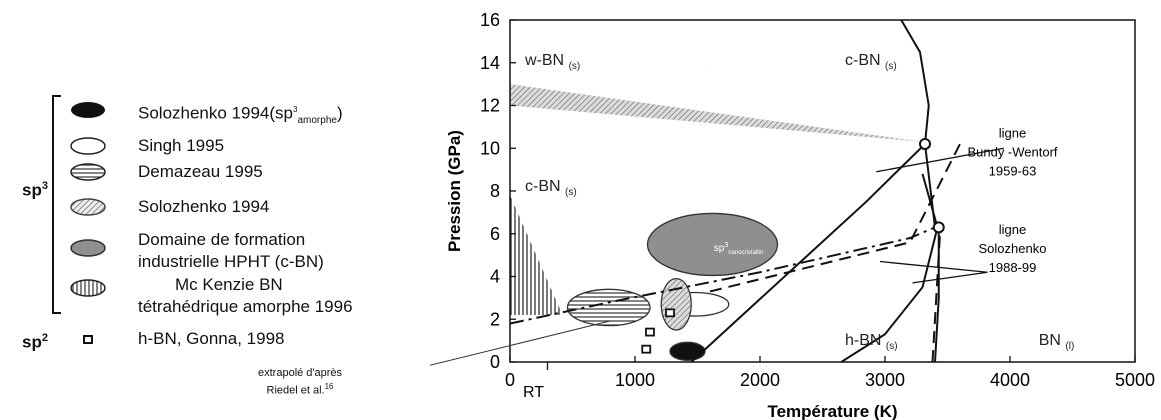 This screenshot has height=420, width=1161. Describe the element at coordinates (832, 411) in the screenshot. I see `x-axis-label: Température (K)` at that location.